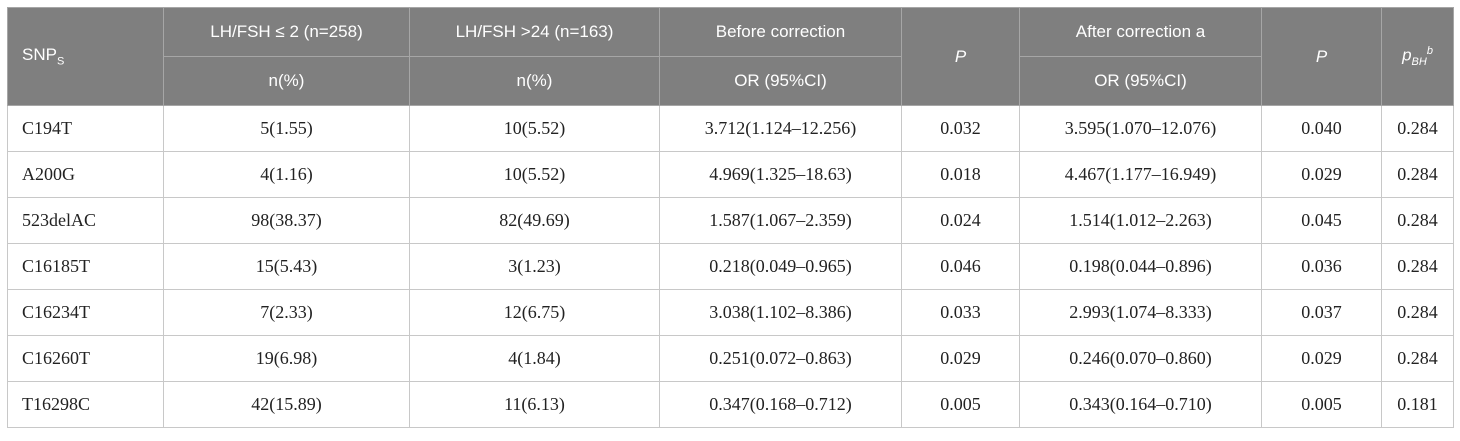 The image size is (1460, 441). Describe the element at coordinates (960, 128) in the screenshot. I see `cell-p-before: 0.032` at that location.